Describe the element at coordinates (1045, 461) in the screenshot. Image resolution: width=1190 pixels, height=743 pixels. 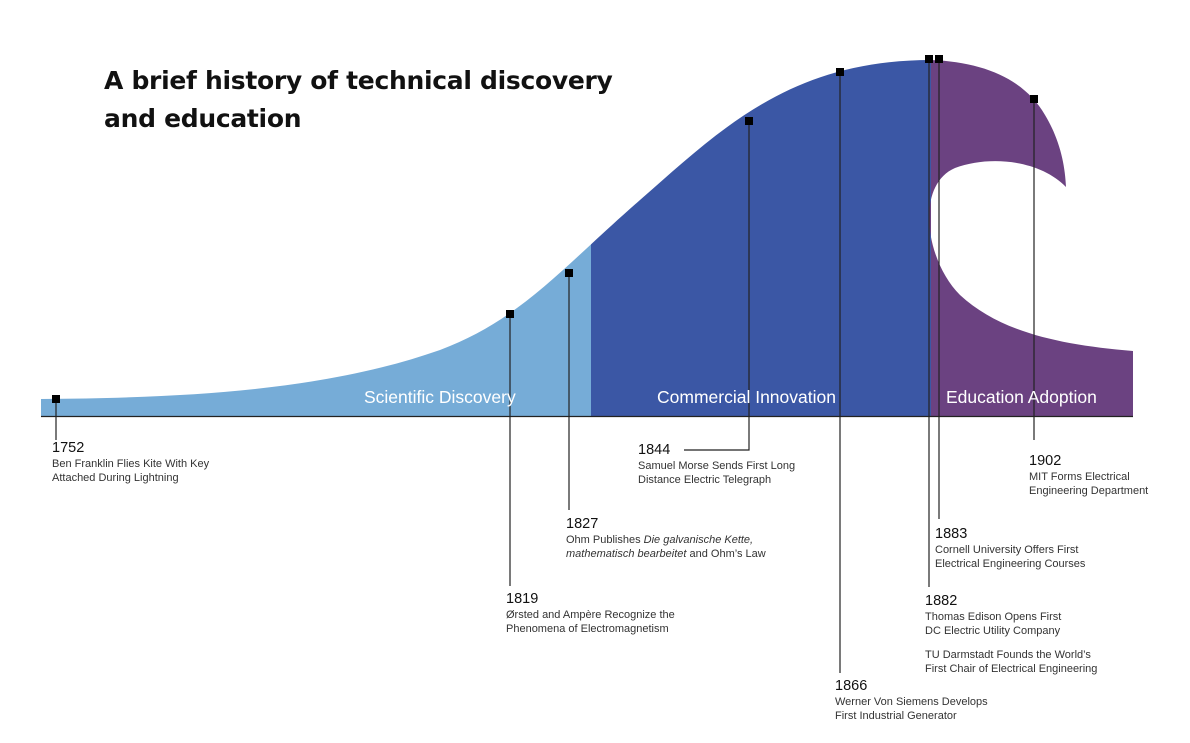
I see `event-year: 1902` at that location.